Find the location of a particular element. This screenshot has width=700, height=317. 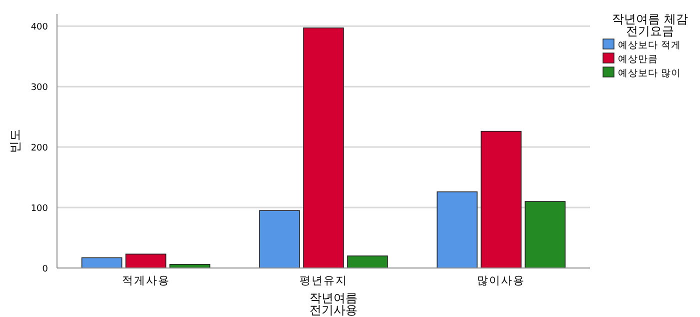

legend-title: 작년여름 체감 전기요금 is located at coordinates (650, 25).